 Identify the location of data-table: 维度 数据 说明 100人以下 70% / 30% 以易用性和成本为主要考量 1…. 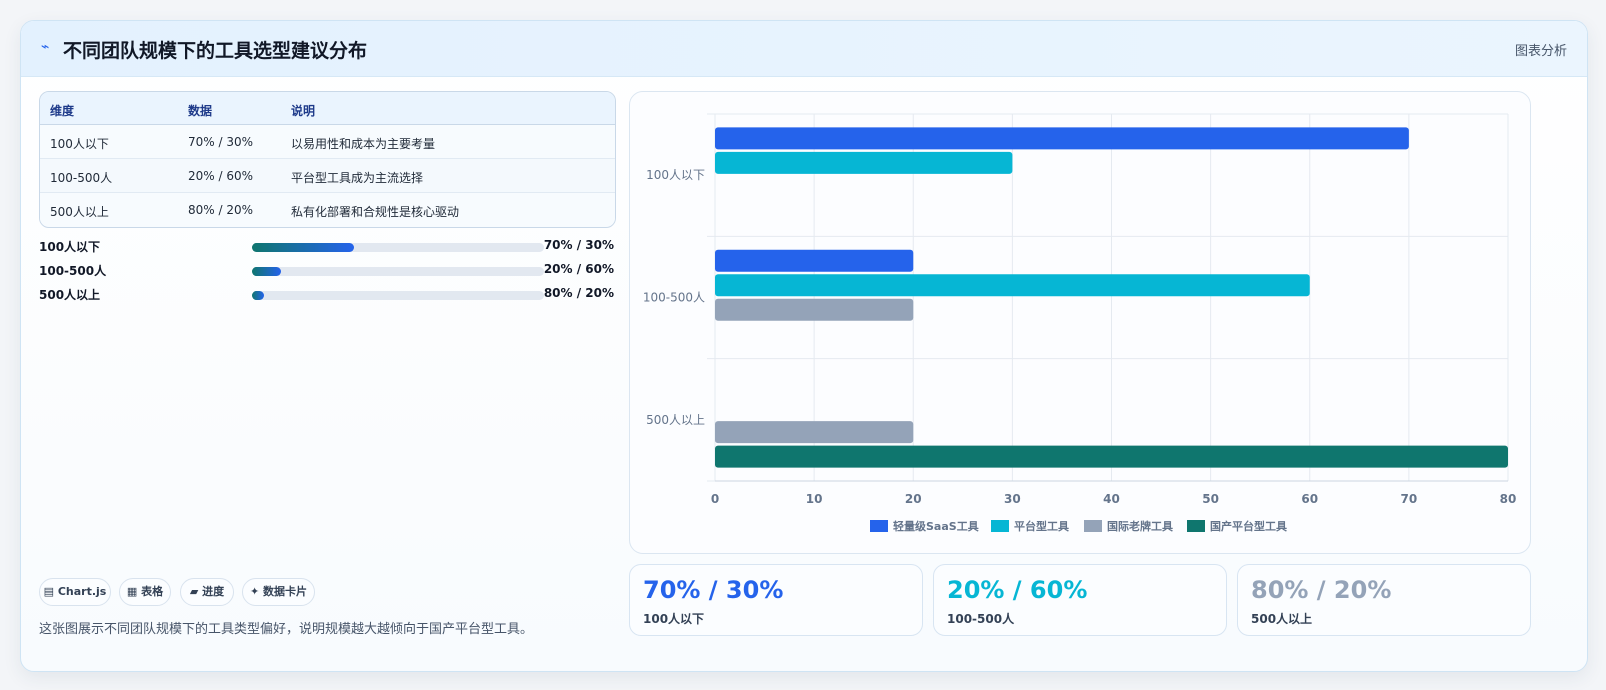
(327, 159).